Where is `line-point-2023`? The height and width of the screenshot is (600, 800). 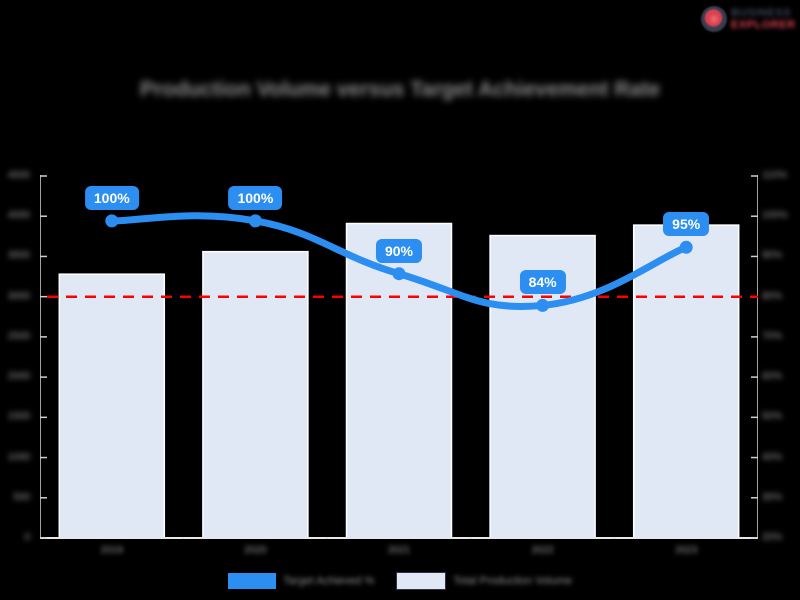 line-point-2023 is located at coordinates (686, 247).